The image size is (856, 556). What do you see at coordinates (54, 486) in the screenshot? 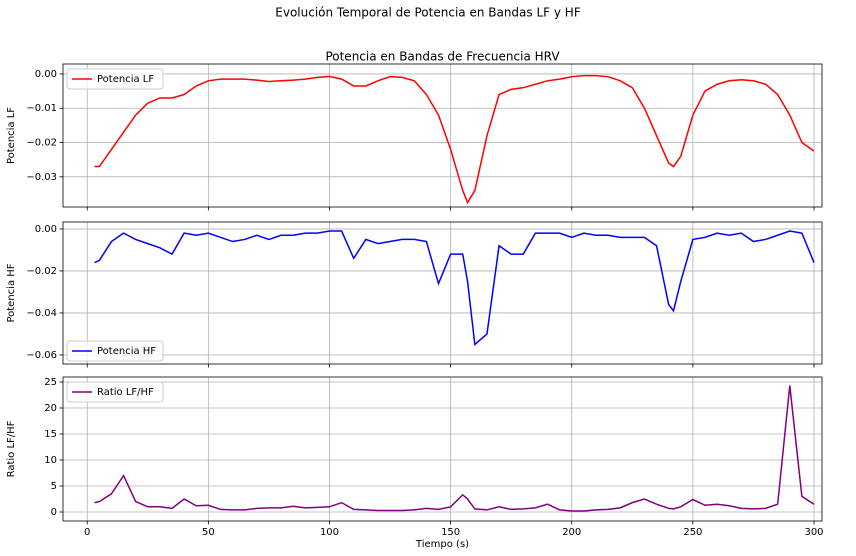
I see `y-tick-label: 5` at bounding box center [54, 486].